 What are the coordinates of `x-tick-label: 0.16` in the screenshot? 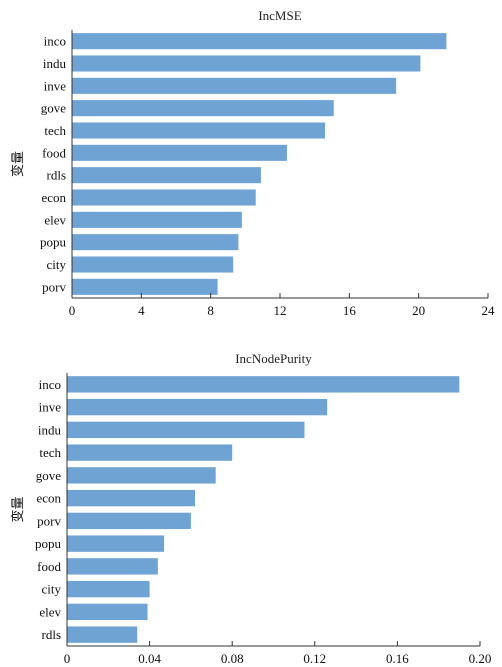 It's located at (397, 658).